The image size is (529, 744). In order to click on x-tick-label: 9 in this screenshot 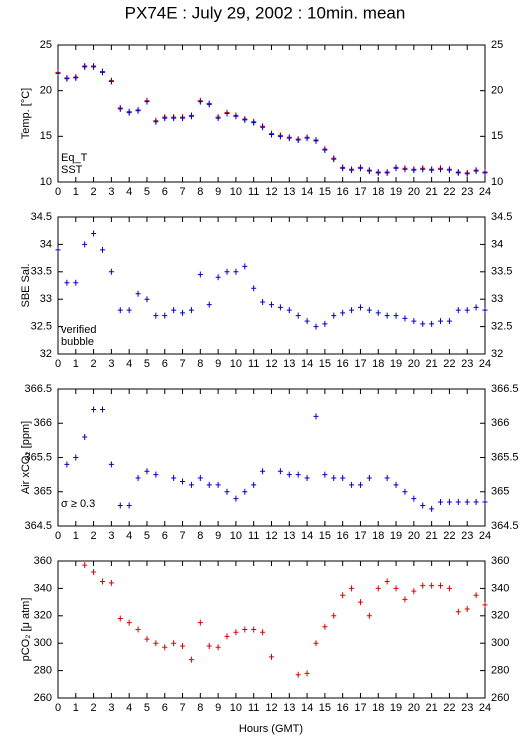, I will do `click(218, 536)`.